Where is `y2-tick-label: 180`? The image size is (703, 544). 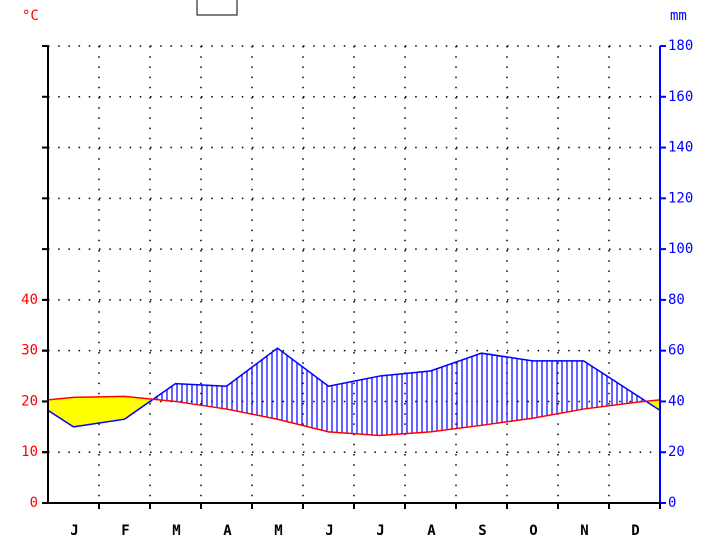
y2-tick-label: 180 is located at coordinates (680, 46).